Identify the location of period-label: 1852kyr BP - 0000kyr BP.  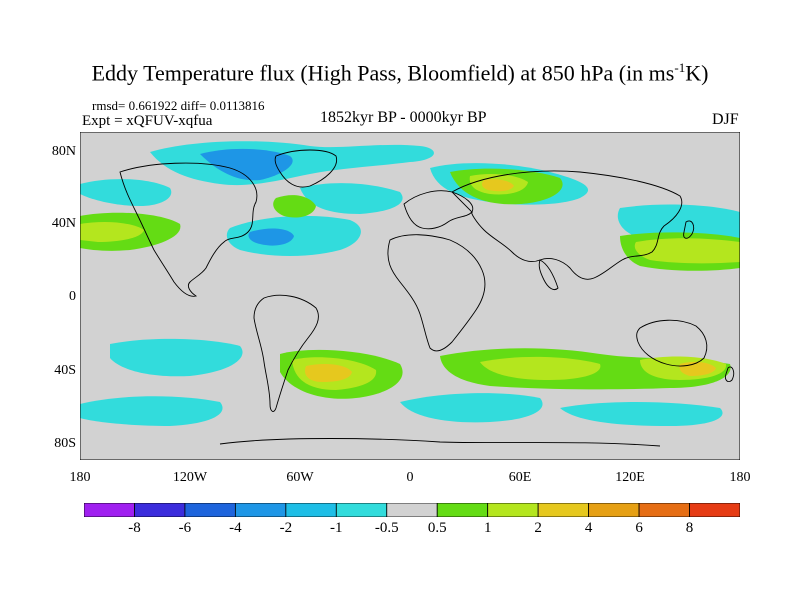
(403, 117).